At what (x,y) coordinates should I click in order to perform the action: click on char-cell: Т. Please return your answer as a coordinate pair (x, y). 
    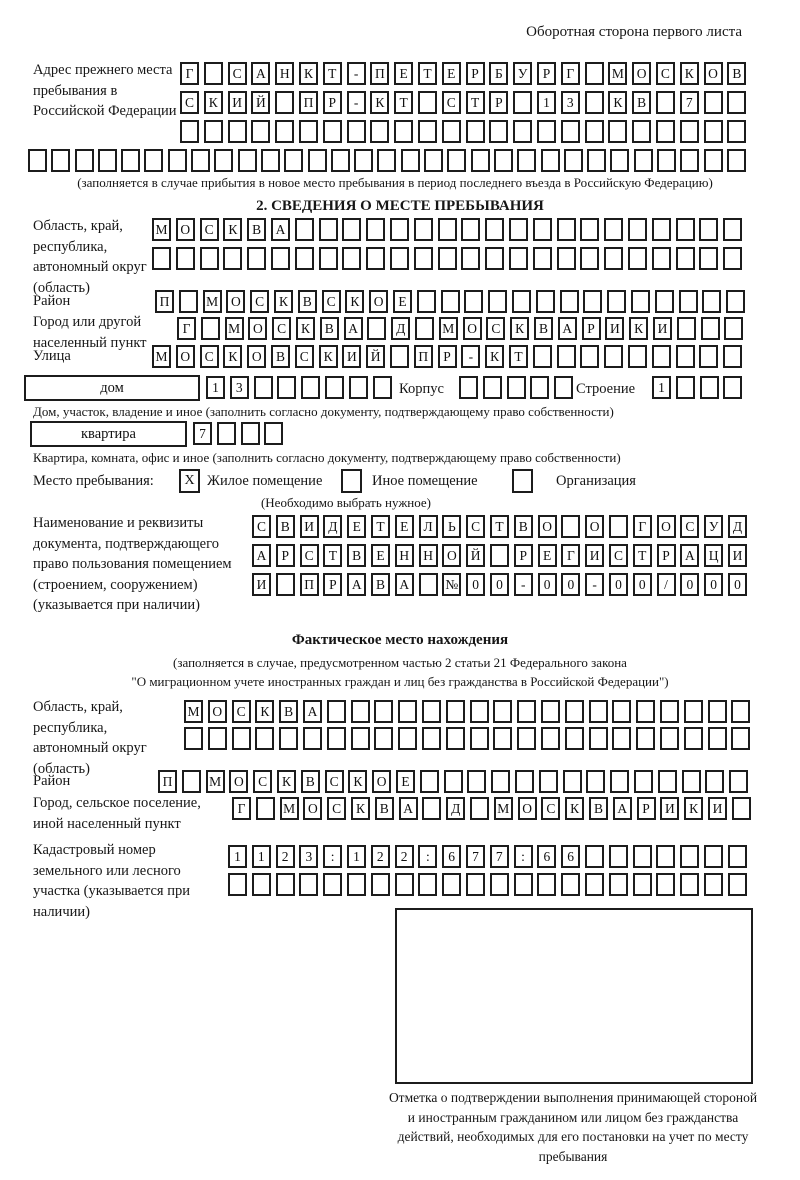
    Looking at the image, I should click on (642, 555).